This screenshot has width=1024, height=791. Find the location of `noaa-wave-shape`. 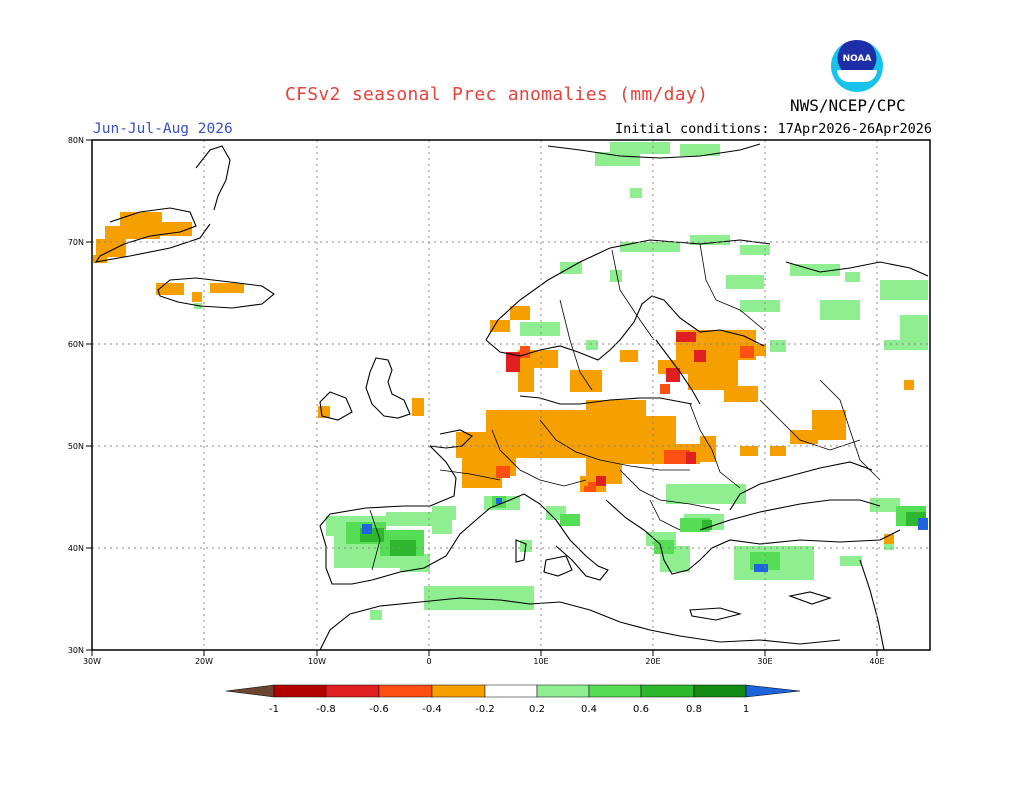

noaa-wave-shape is located at coordinates (857, 76).